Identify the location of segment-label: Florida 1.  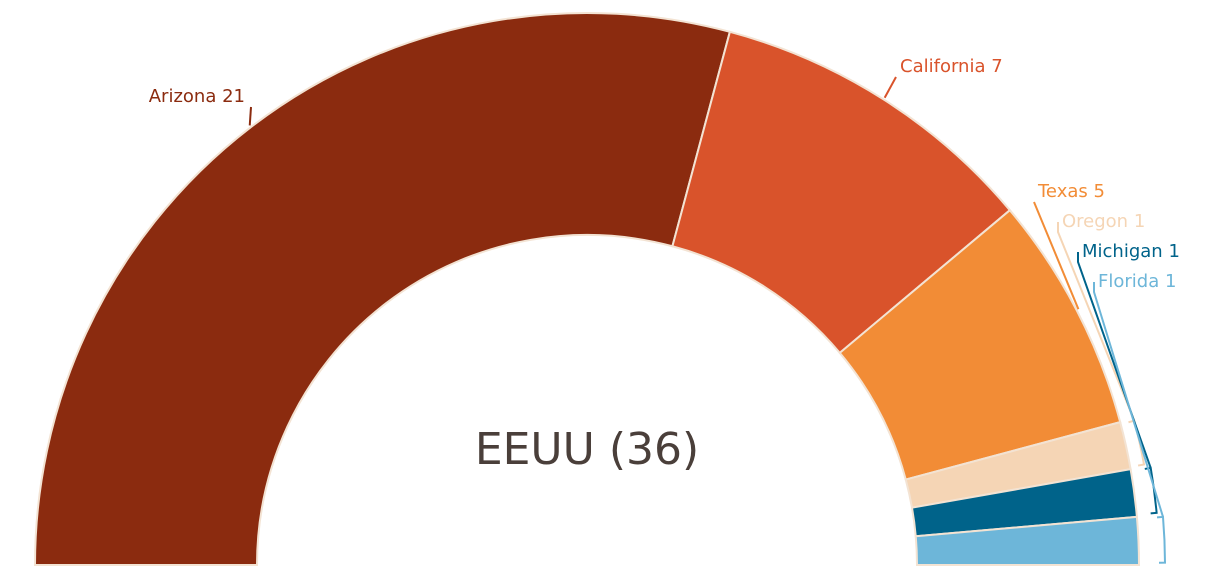
(1137, 281).